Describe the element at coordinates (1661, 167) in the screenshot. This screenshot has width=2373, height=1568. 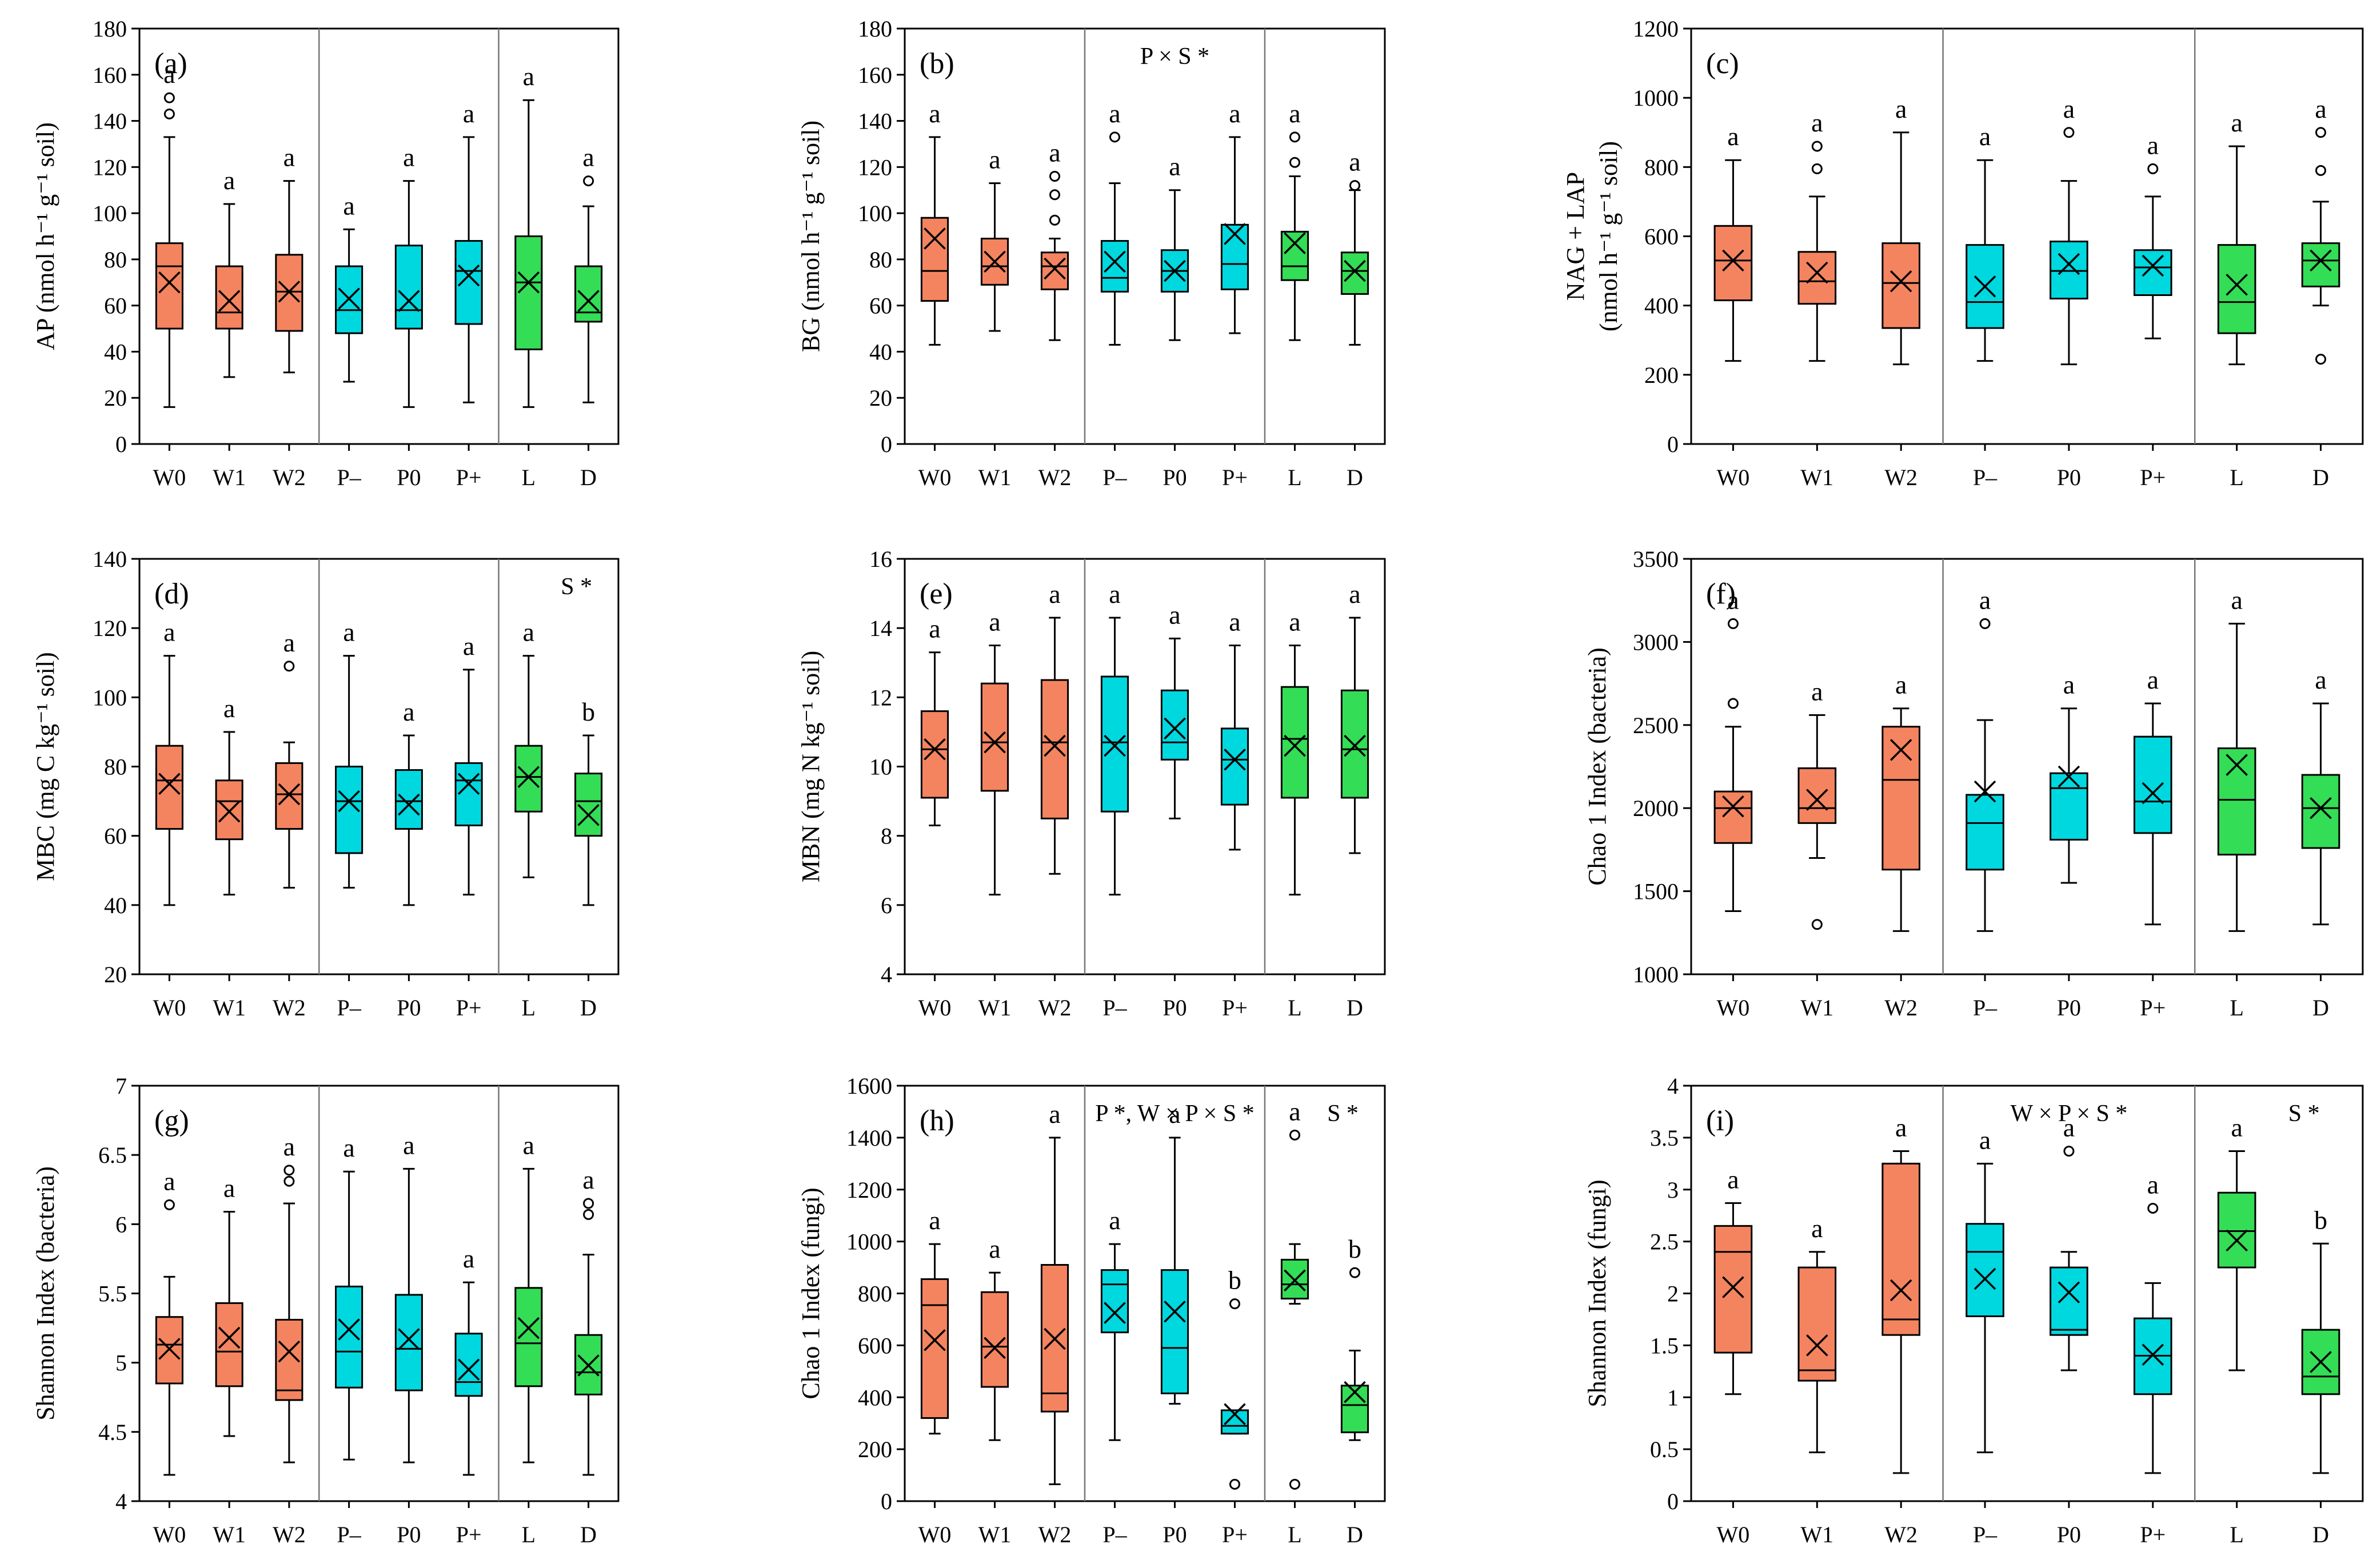
I see `y-tick-label: 800` at that location.